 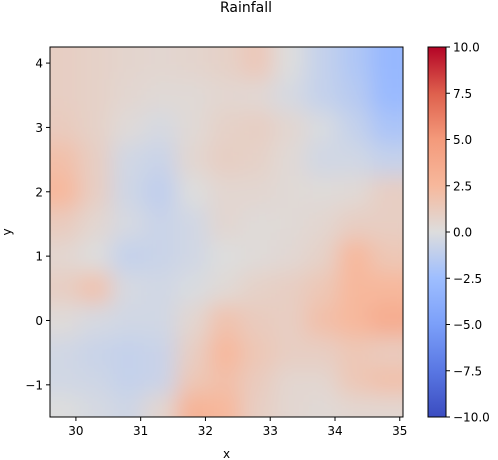 I want to click on x-tick-label: 34, so click(x=334, y=431).